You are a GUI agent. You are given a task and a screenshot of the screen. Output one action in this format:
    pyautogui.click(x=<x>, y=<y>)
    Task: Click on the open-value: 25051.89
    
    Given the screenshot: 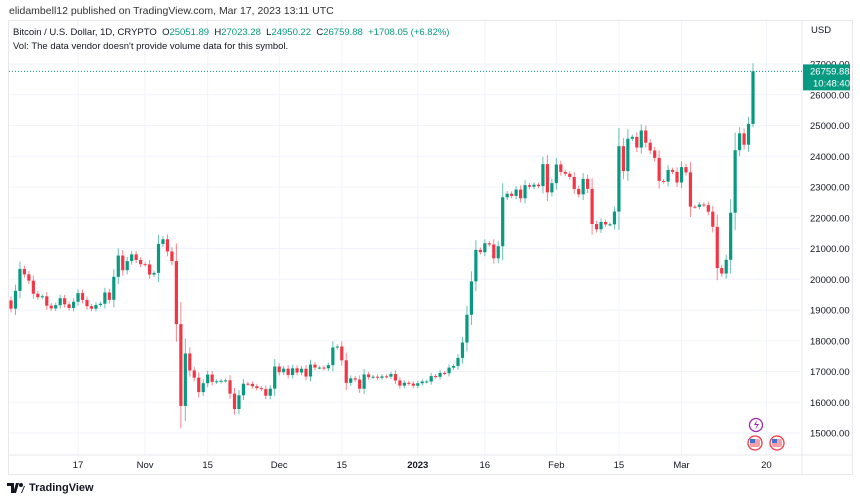 What is the action you would take?
    pyautogui.click(x=189, y=32)
    